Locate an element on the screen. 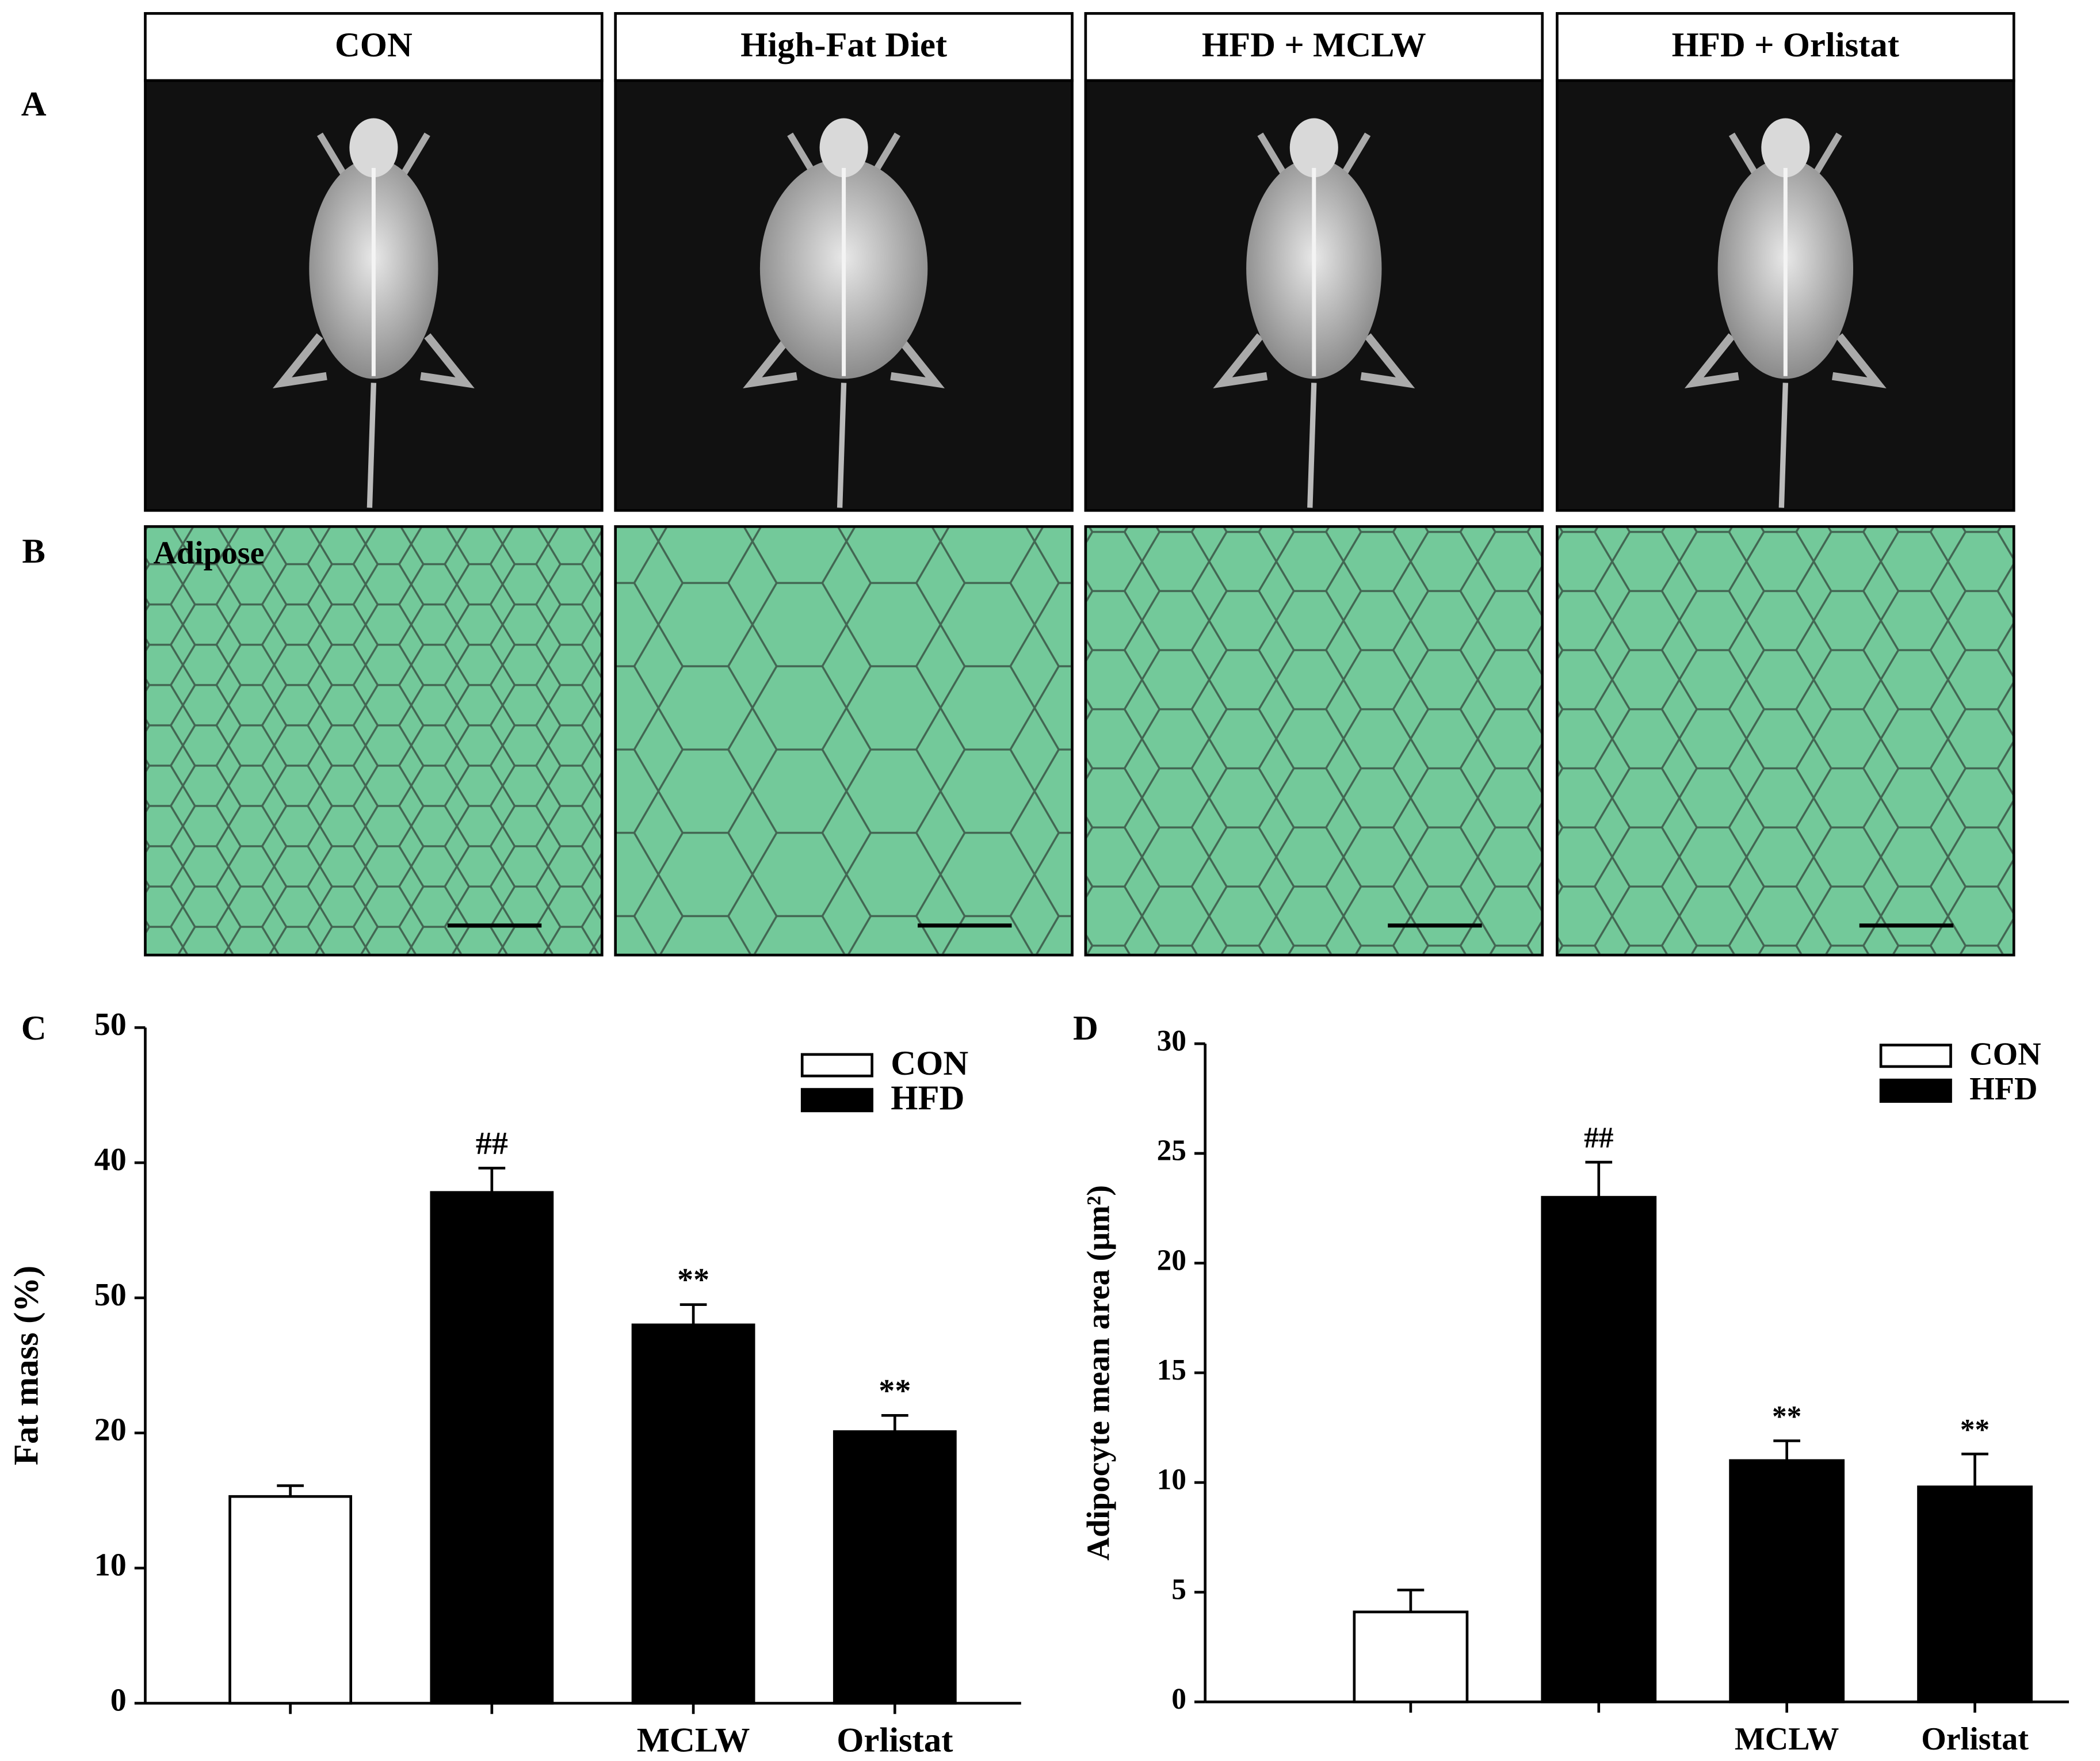 The height and width of the screenshot is (1761, 2100). header-label: High-Fat Diet is located at coordinates (843, 45).